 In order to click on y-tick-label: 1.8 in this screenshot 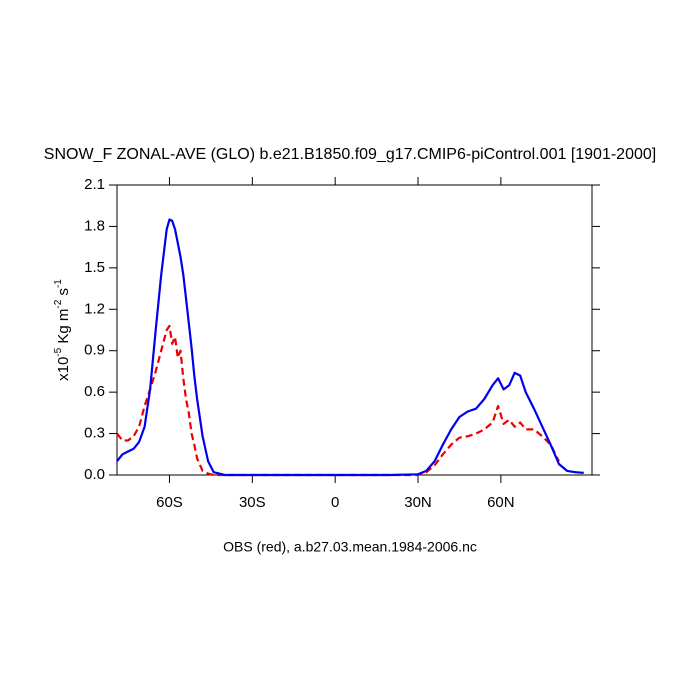, I will do `click(94, 225)`.